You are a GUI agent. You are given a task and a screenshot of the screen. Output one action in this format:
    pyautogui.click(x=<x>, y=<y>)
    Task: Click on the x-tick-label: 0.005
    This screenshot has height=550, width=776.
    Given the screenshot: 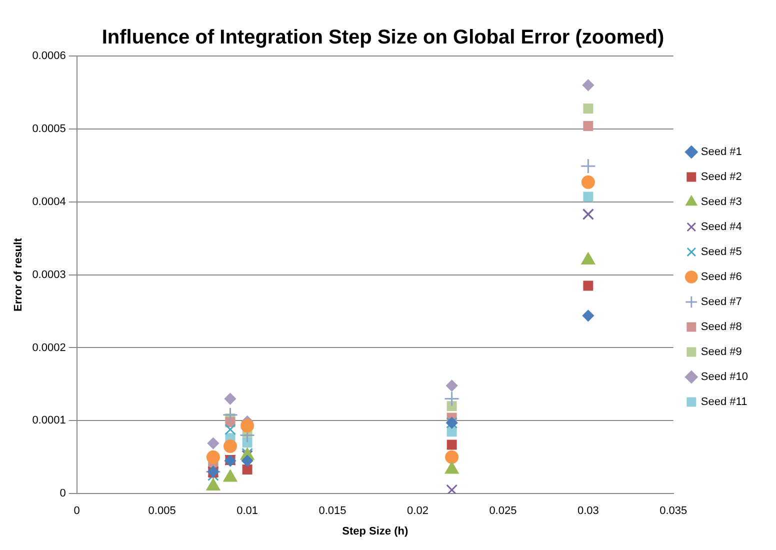 What is the action you would take?
    pyautogui.click(x=162, y=511)
    